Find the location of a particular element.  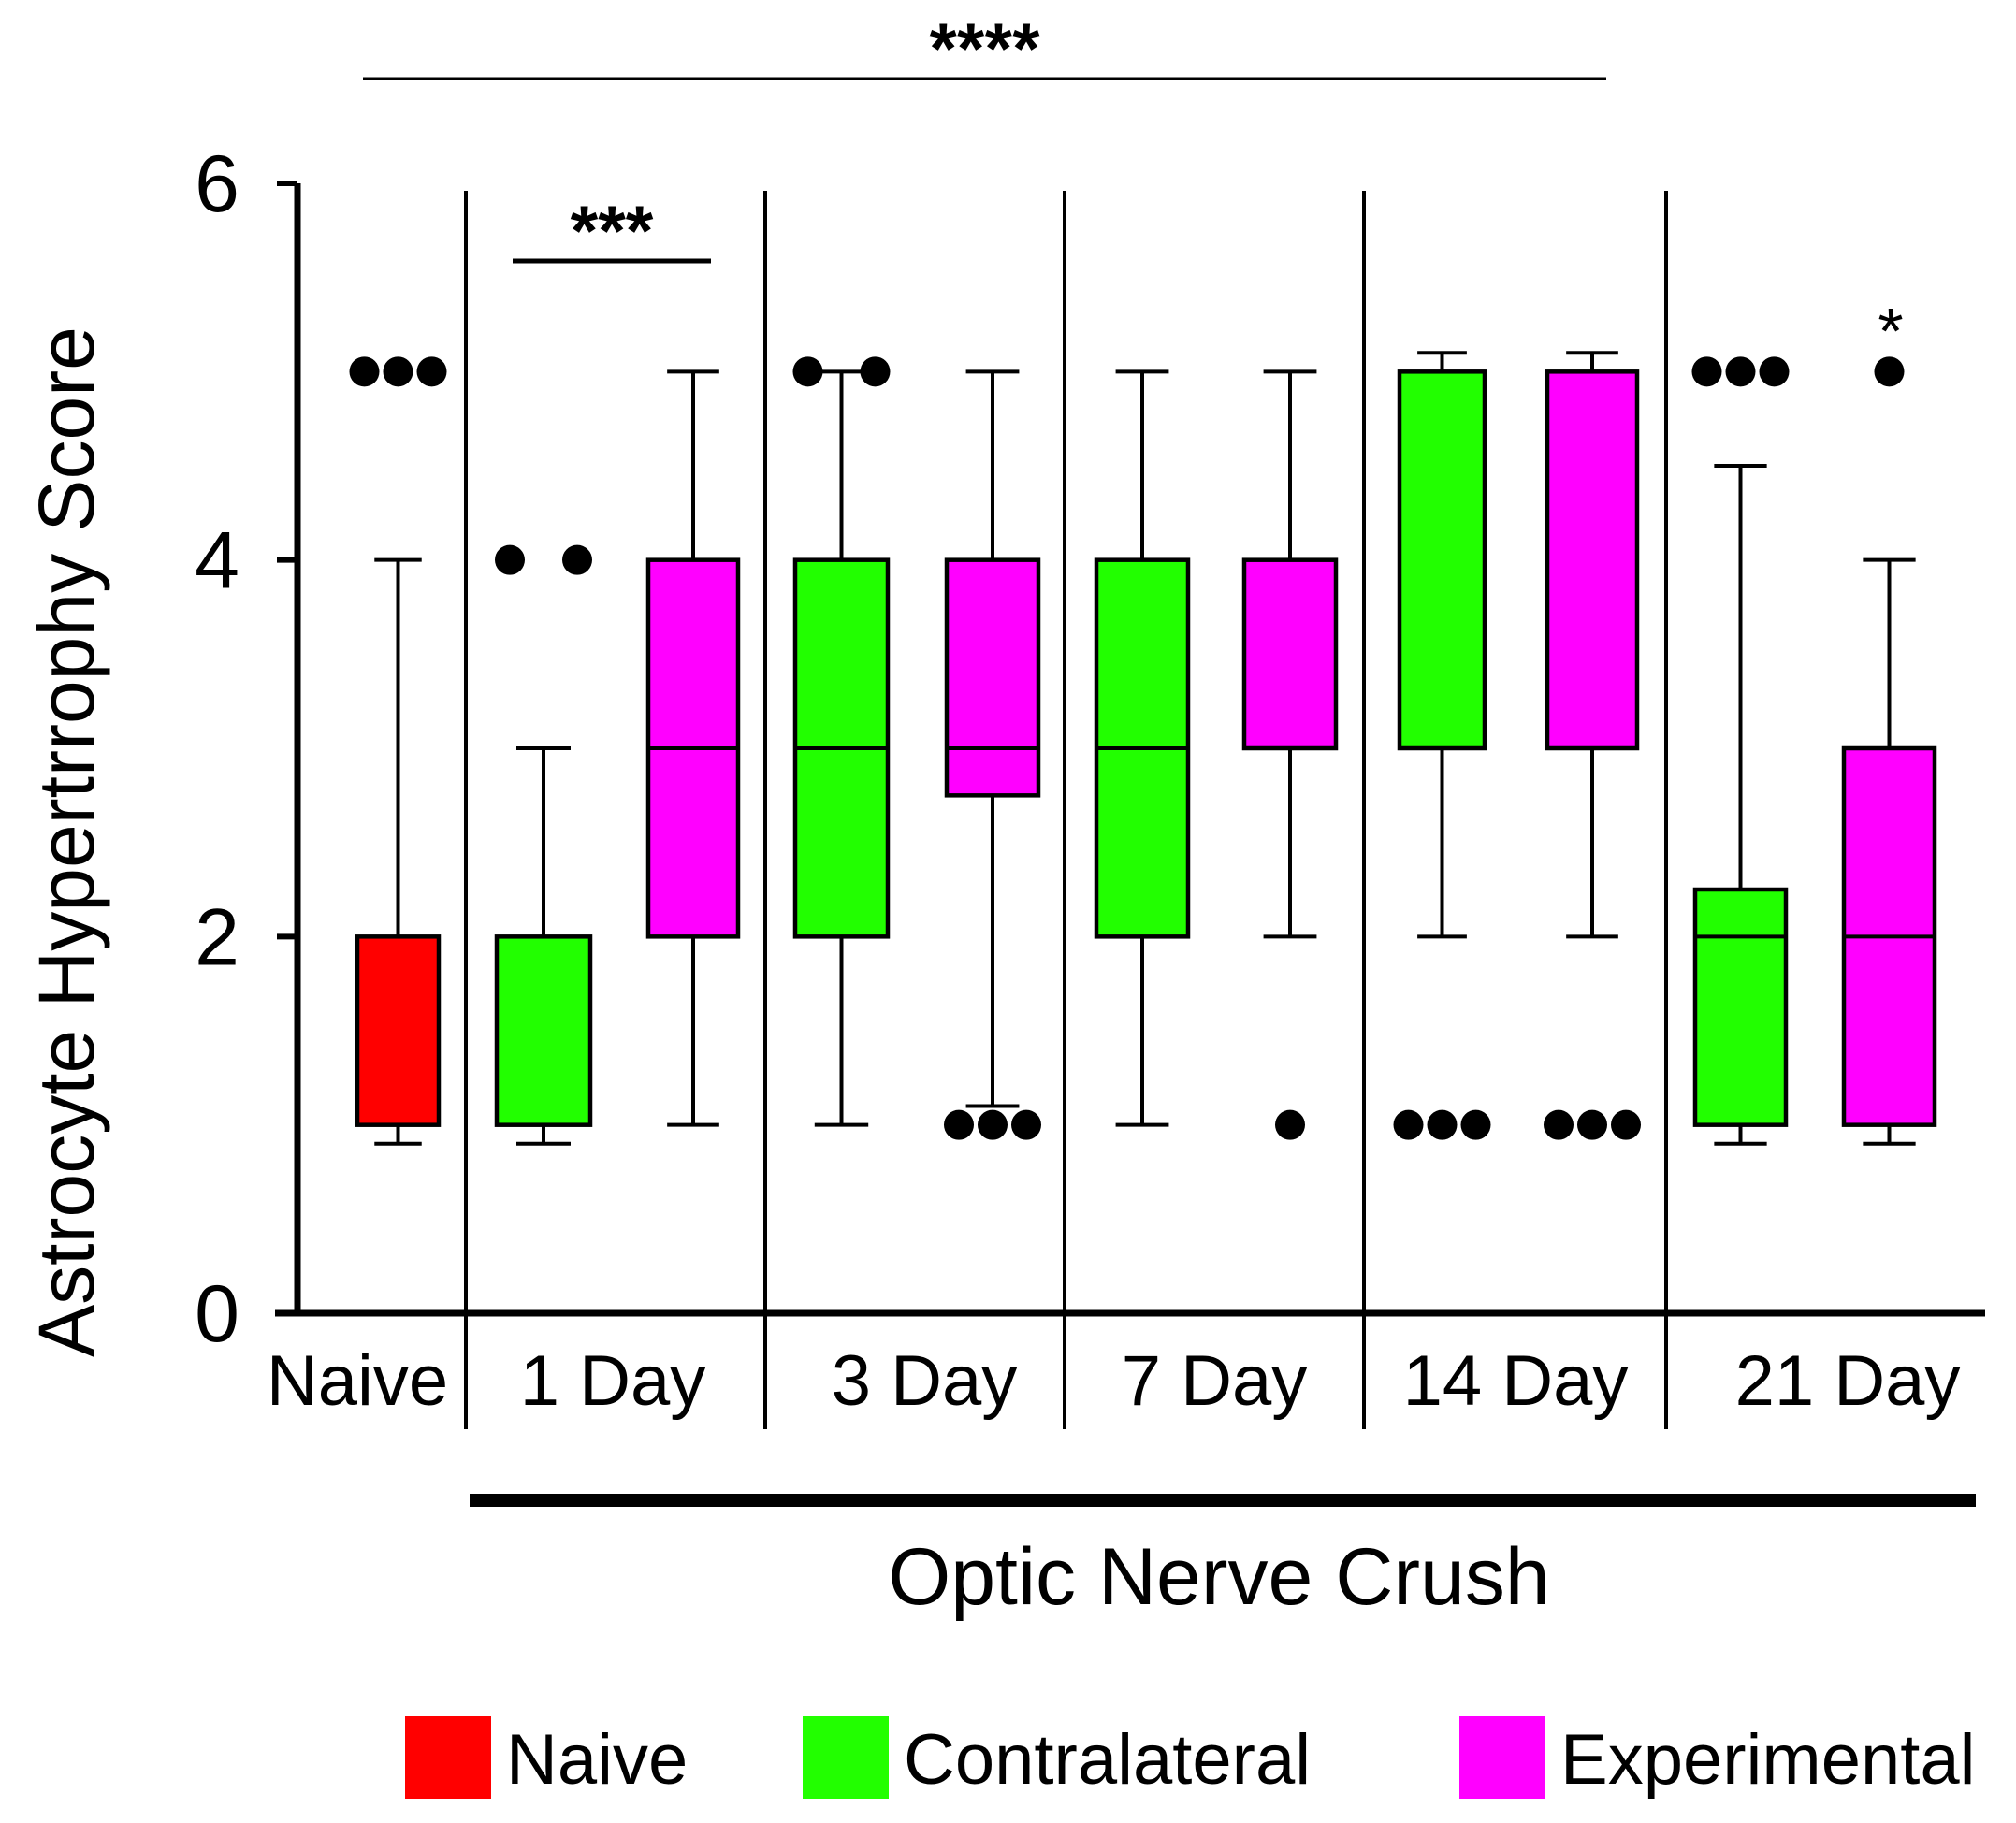

y-tick-label: 4 is located at coordinates (217, 561).